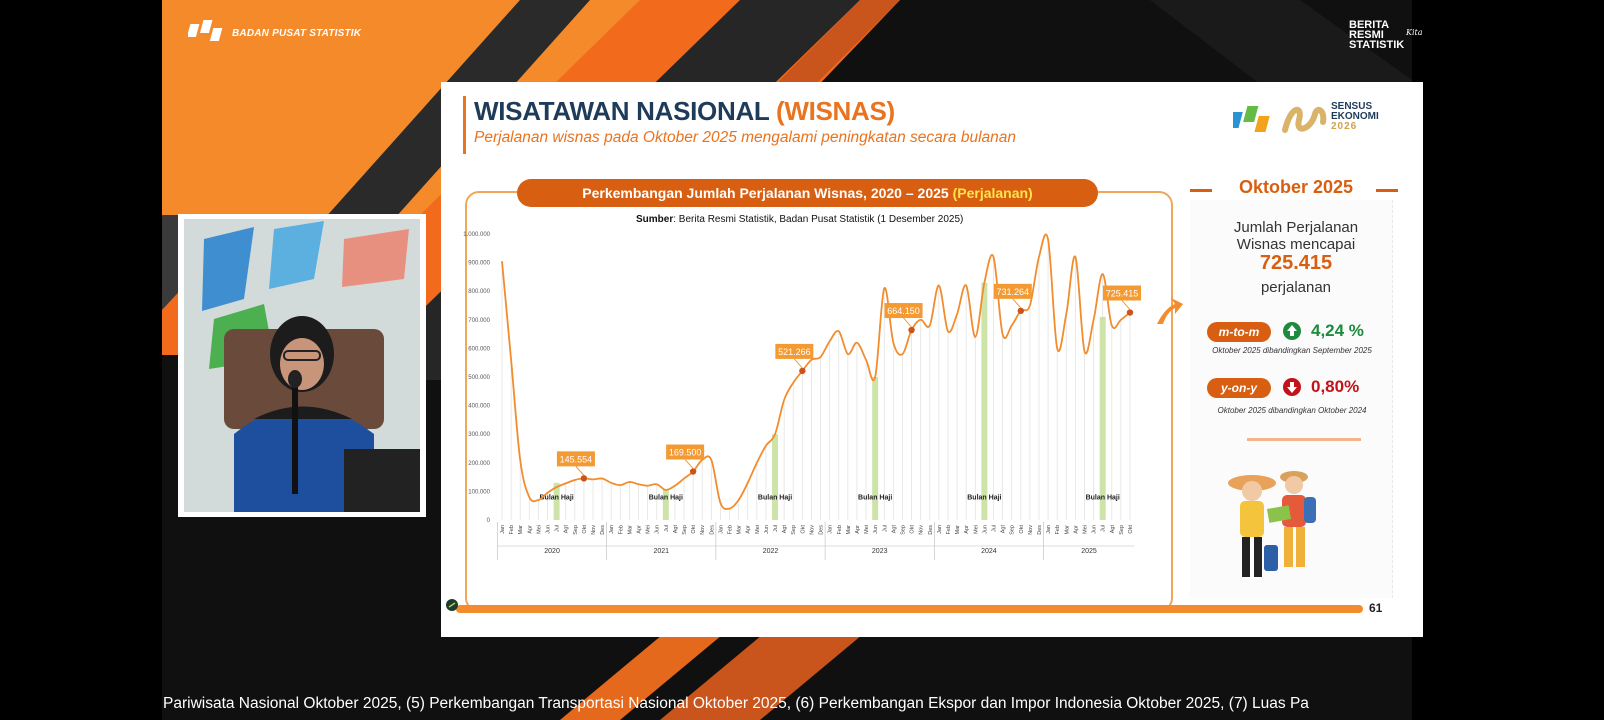 The image size is (1604, 720). What do you see at coordinates (479, 349) in the screenshot?
I see `y-tick-label: 600.000` at bounding box center [479, 349].